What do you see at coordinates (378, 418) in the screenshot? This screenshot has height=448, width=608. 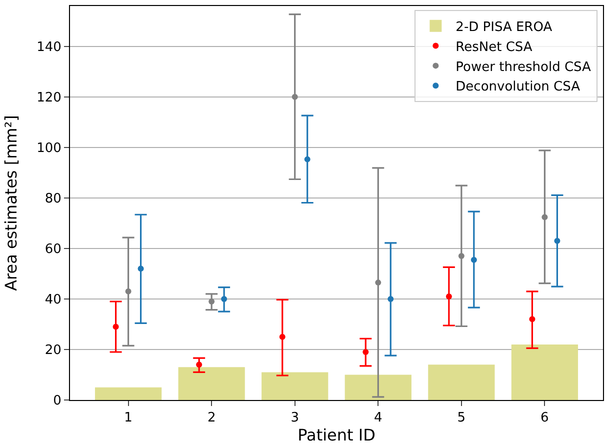 I see `x-tick-label: 4` at bounding box center [378, 418].